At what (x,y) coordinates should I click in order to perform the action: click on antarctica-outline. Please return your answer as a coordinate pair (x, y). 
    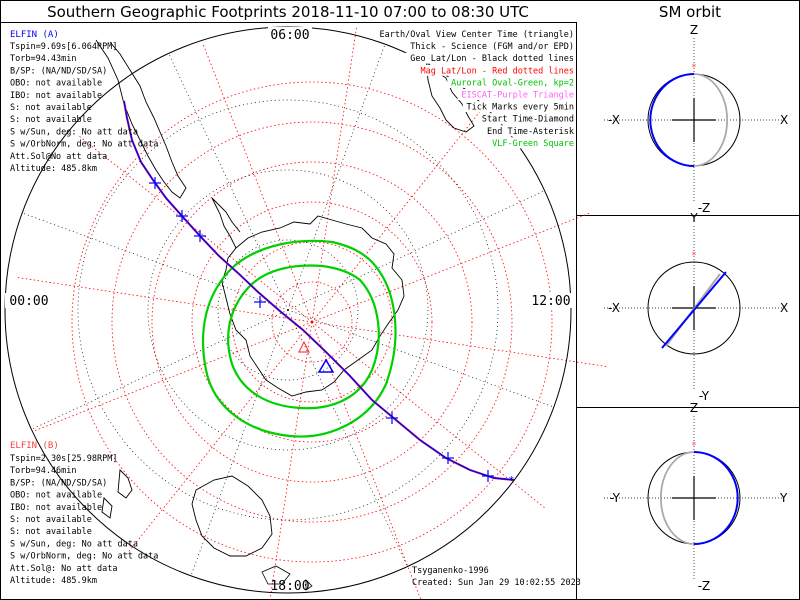
    Looking at the image, I should click on (313, 306).